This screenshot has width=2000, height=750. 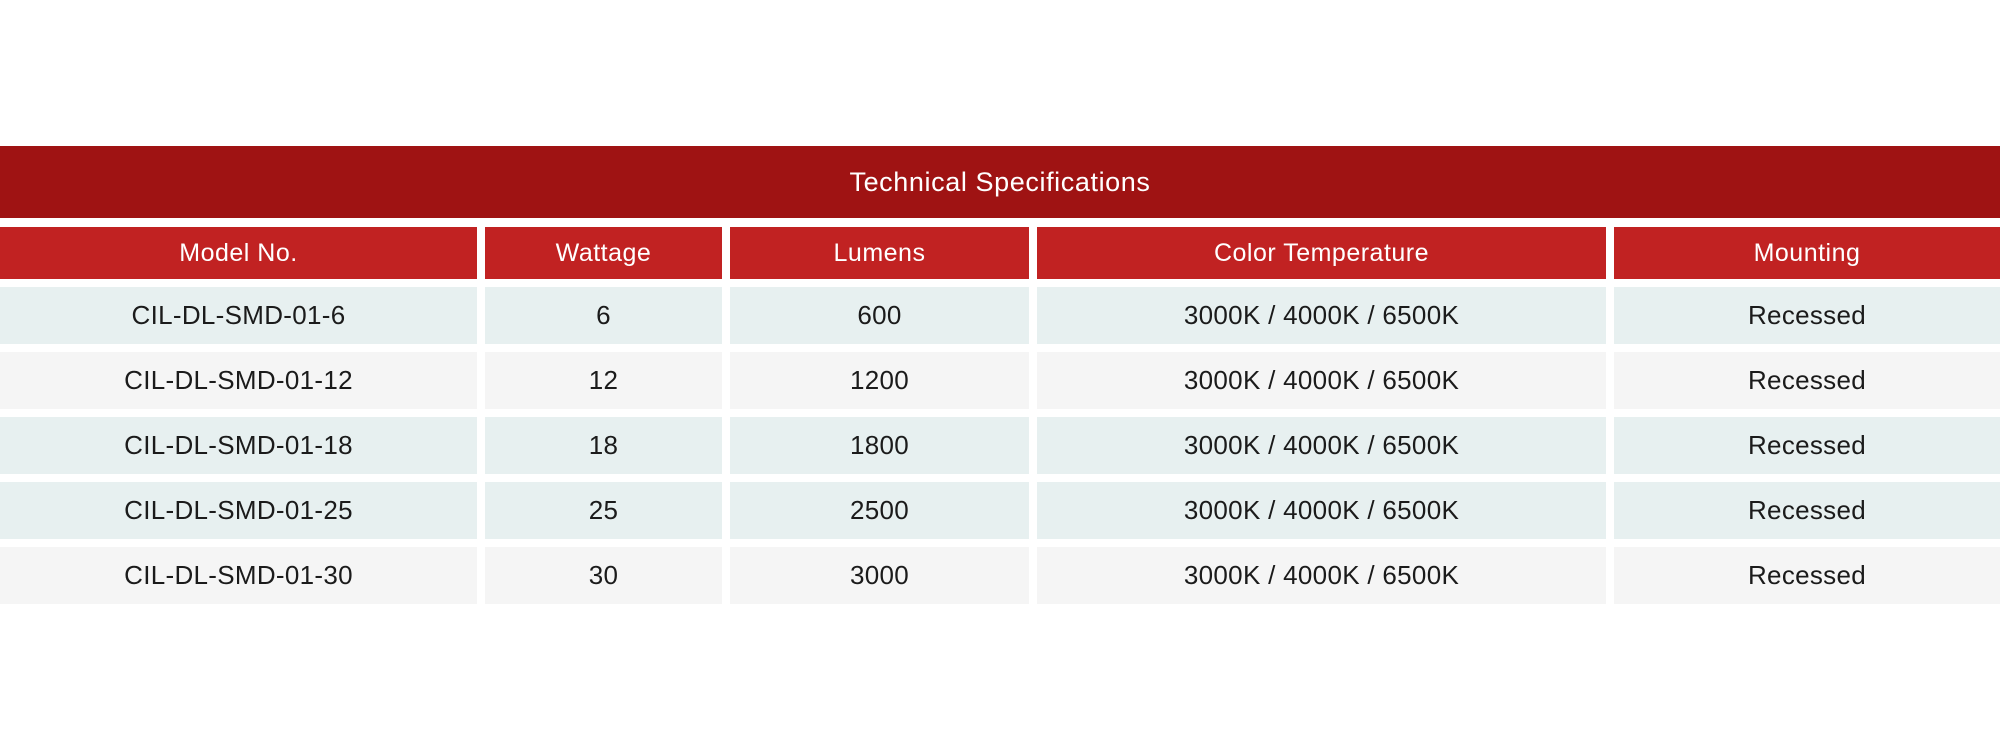 I want to click on cell-wattage: 12, so click(x=603, y=380).